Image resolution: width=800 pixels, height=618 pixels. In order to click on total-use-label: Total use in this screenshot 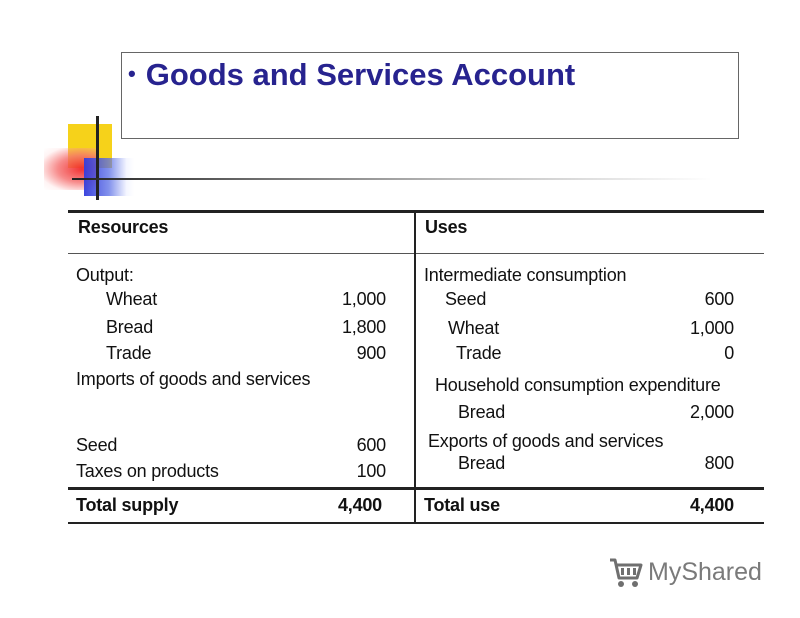, I will do `click(462, 505)`.